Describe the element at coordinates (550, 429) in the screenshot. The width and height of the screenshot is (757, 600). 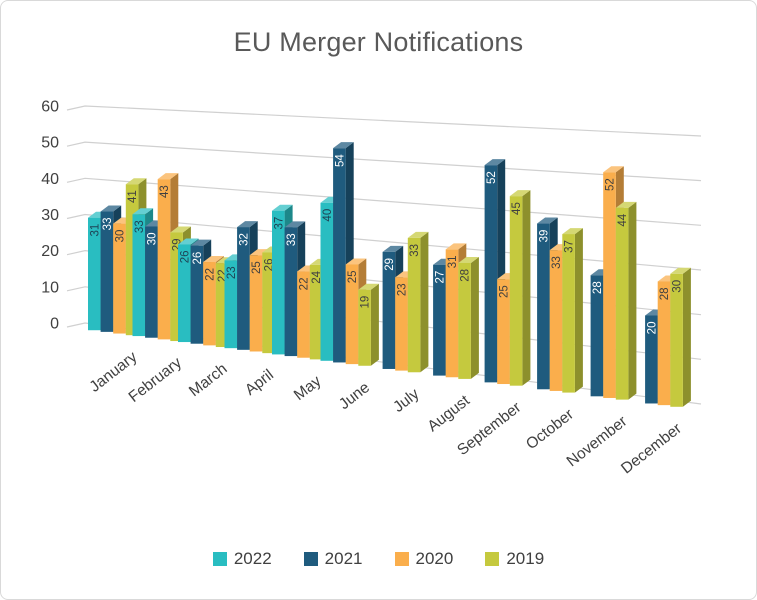
I see `x-axis-label-october: October` at that location.